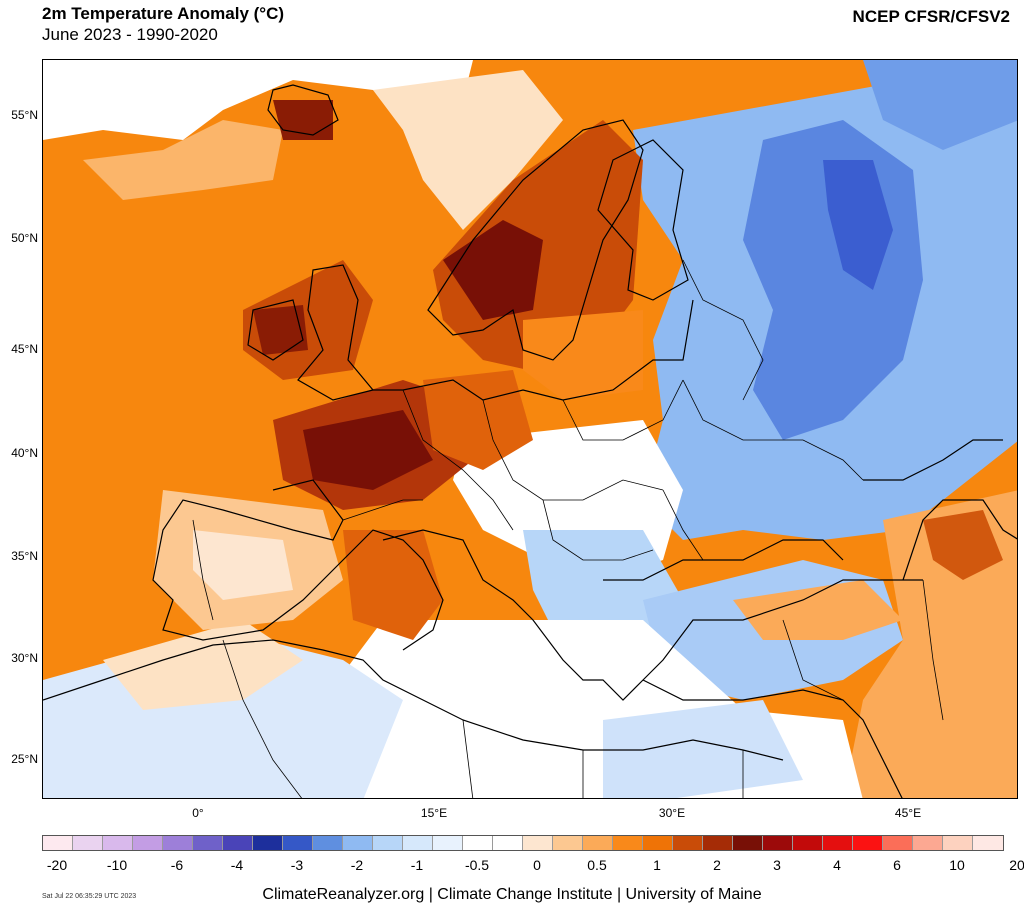 The width and height of the screenshot is (1024, 911). I want to click on baltic-warm, so click(583, 355).